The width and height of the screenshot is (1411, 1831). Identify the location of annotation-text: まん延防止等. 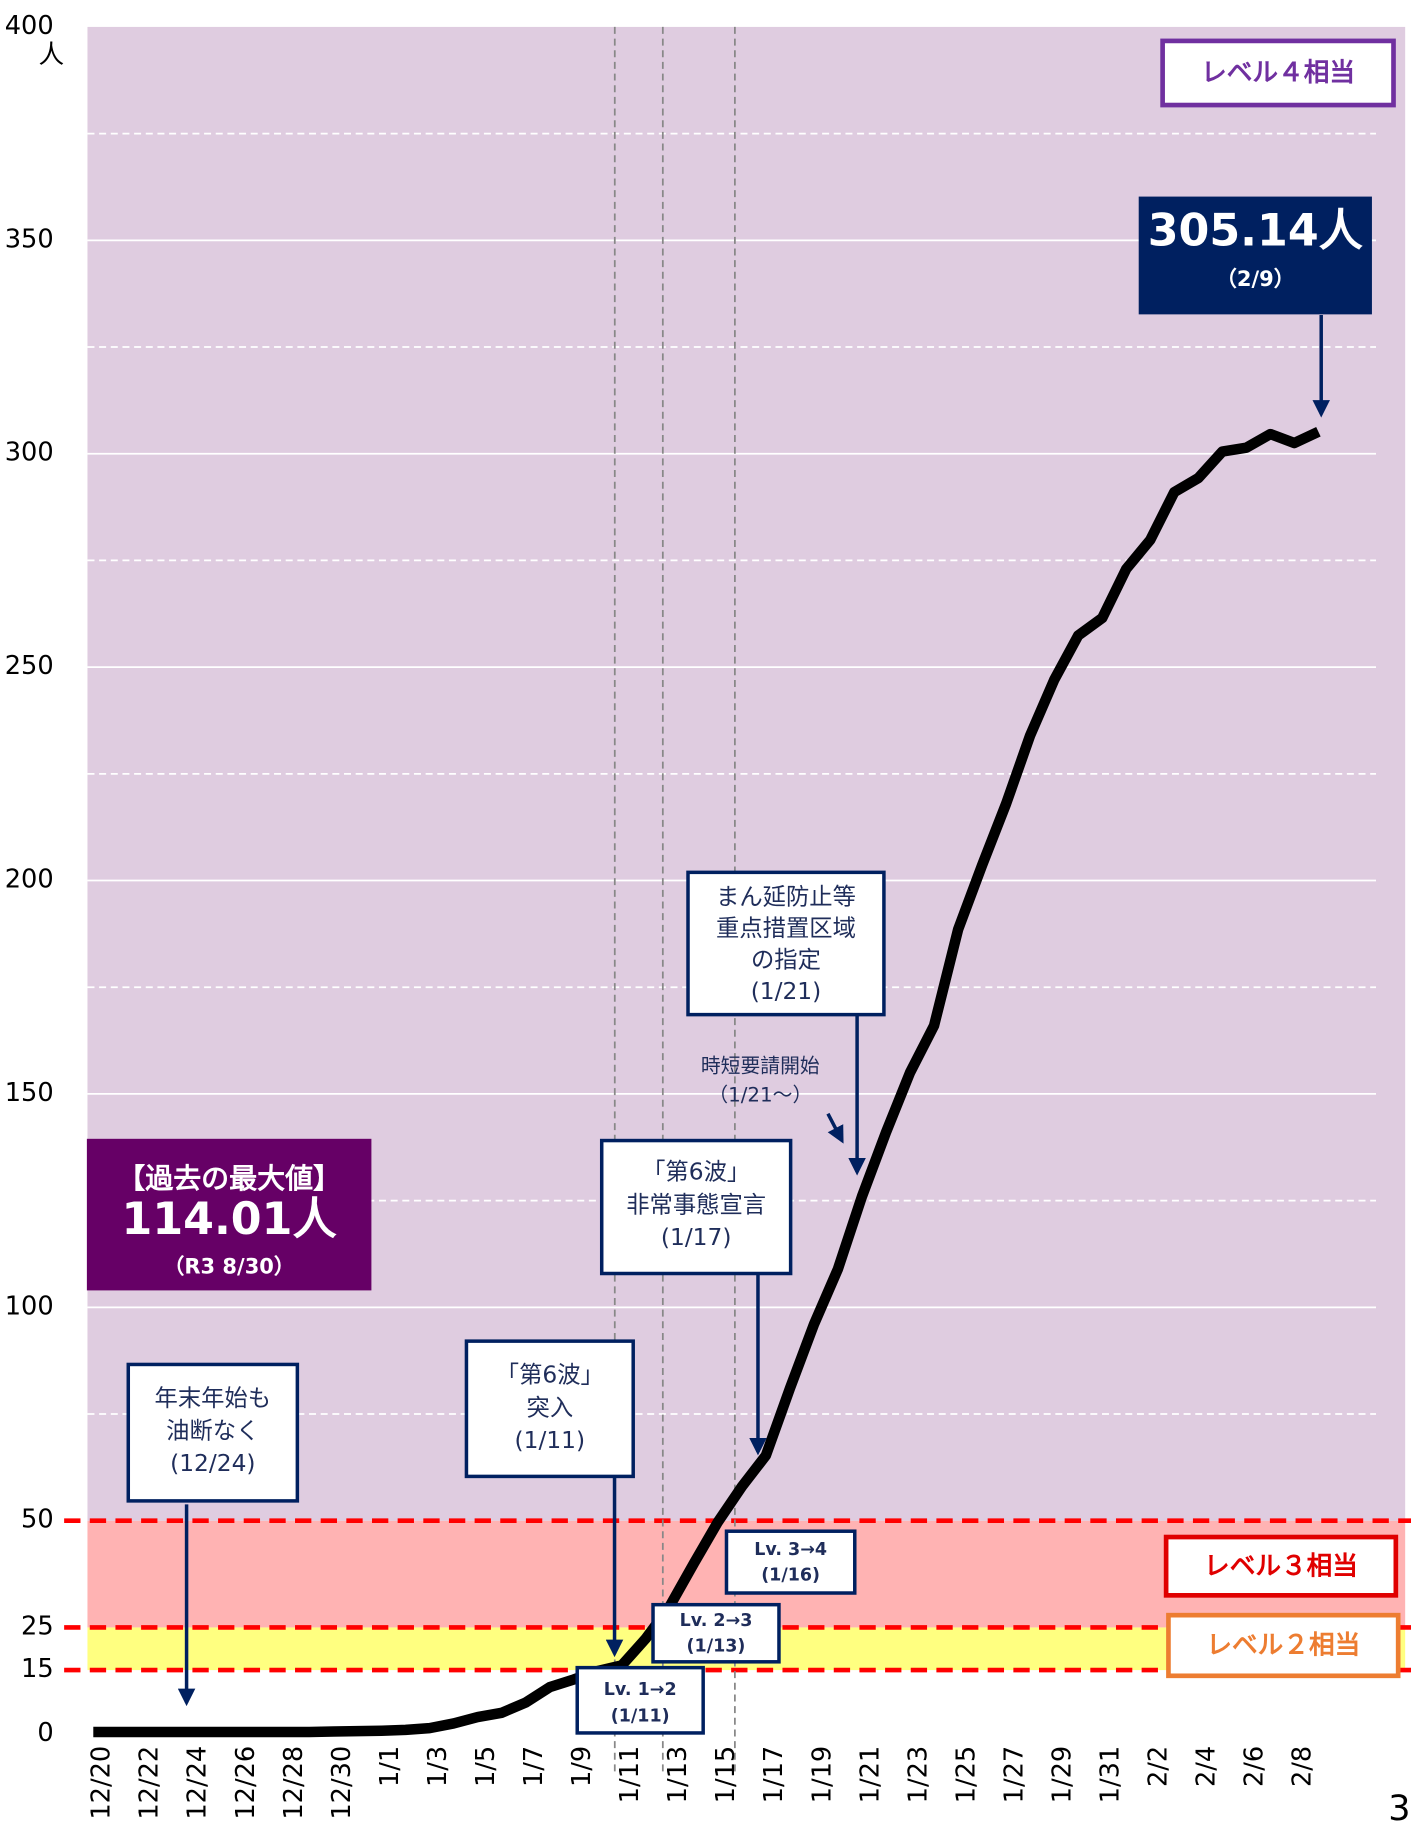
(786, 897).